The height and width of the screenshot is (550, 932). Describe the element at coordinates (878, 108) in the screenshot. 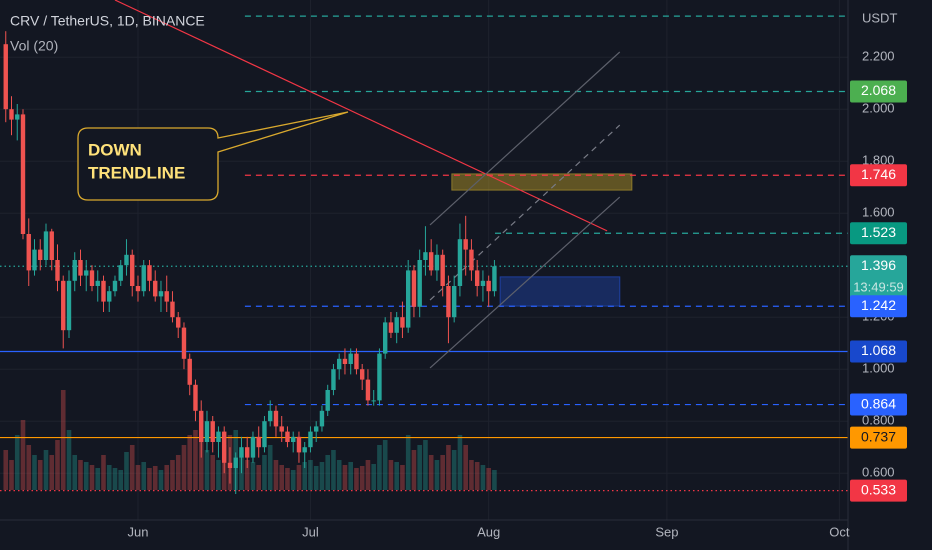

I see `y-tick-label: 2.000` at that location.